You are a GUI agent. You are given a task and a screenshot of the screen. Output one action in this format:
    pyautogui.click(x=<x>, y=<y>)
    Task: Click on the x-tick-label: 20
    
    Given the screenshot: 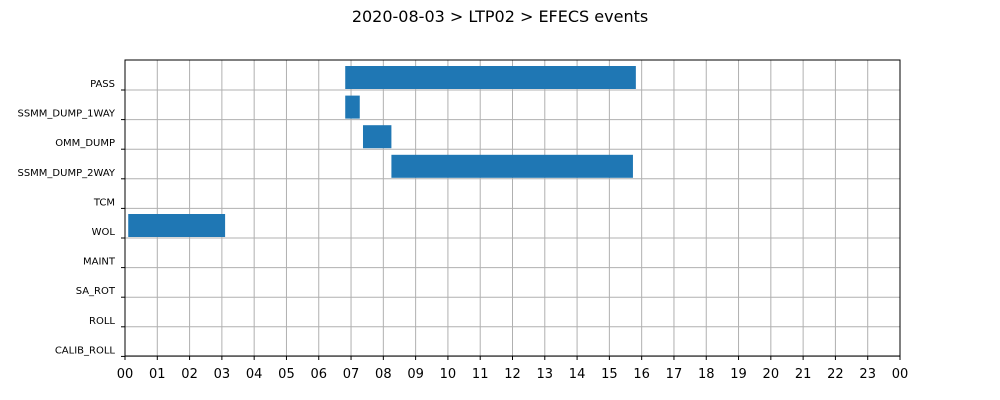 What is the action you would take?
    pyautogui.click(x=771, y=374)
    